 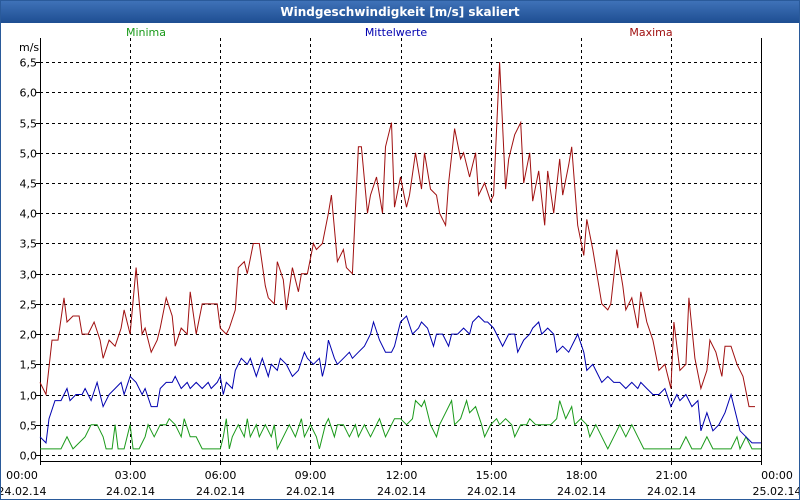 What do you see at coordinates (672, 475) in the screenshot?
I see `x-tick-time: 21:00` at bounding box center [672, 475].